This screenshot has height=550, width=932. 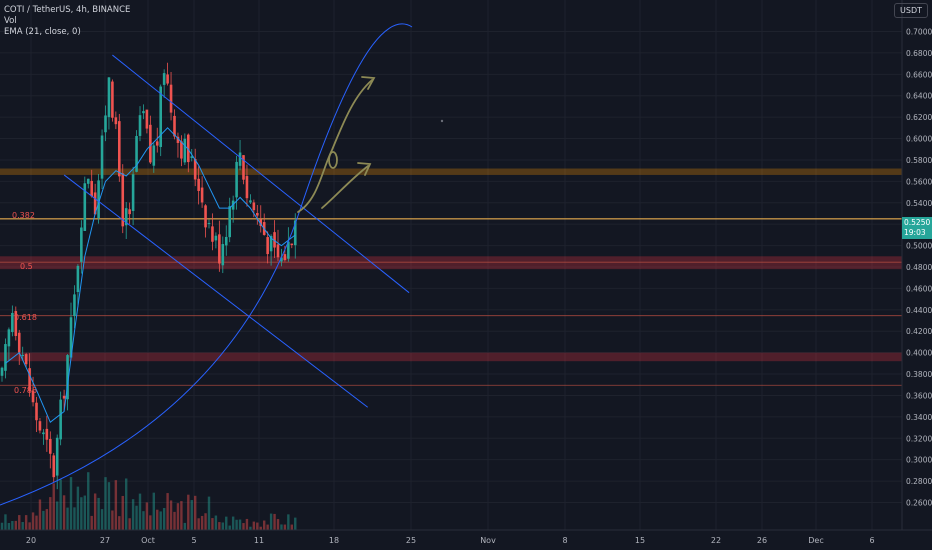 What do you see at coordinates (919, 331) in the screenshot?
I see `price-tick-label: 0.4200` at bounding box center [919, 331].